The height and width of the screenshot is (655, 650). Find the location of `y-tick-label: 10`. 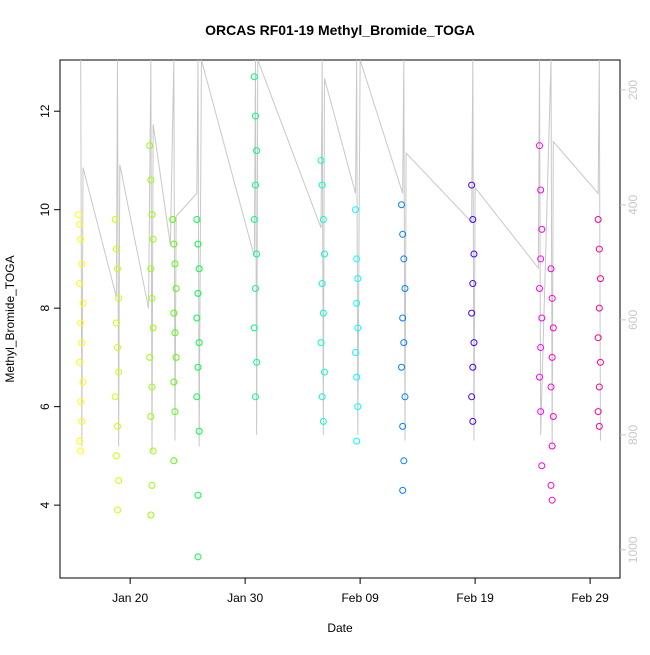

y-tick-label: 10 is located at coordinates (45, 210).